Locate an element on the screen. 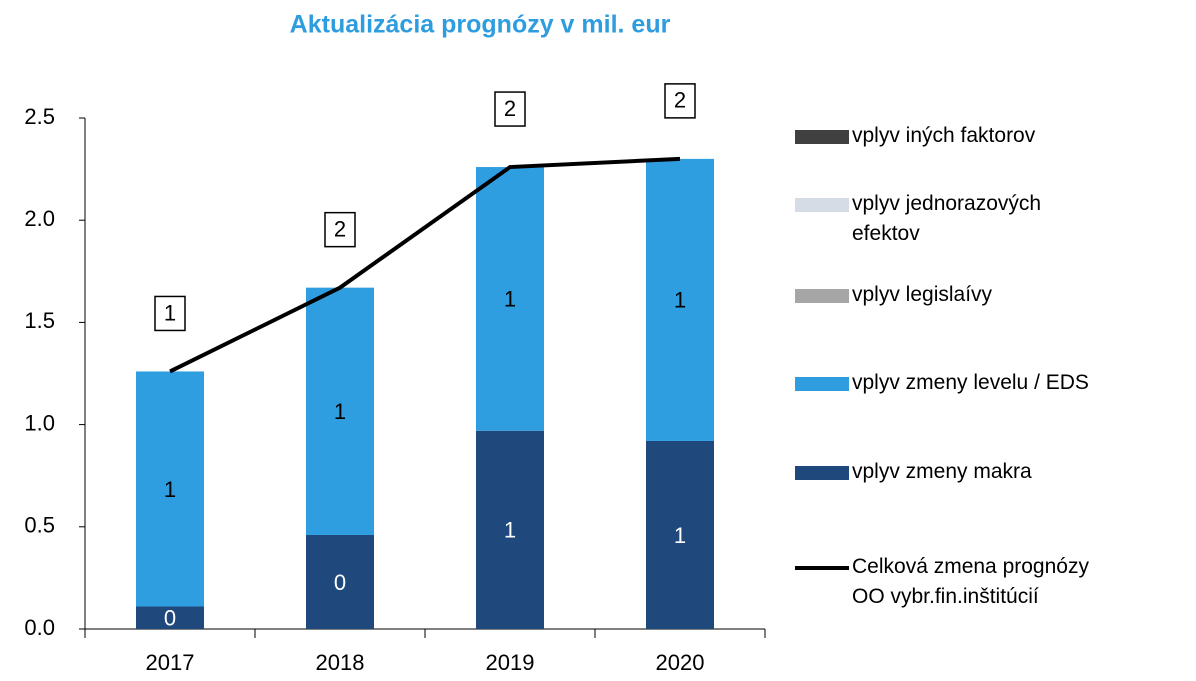  line is located at coordinates (425, 265).